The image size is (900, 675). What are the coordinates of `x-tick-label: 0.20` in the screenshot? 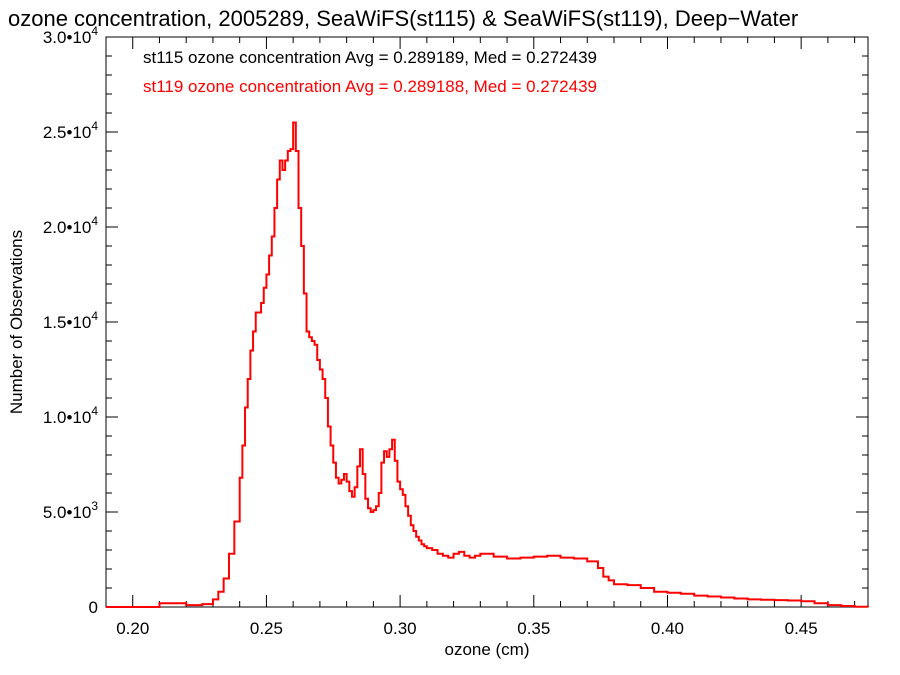 It's located at (132, 628).